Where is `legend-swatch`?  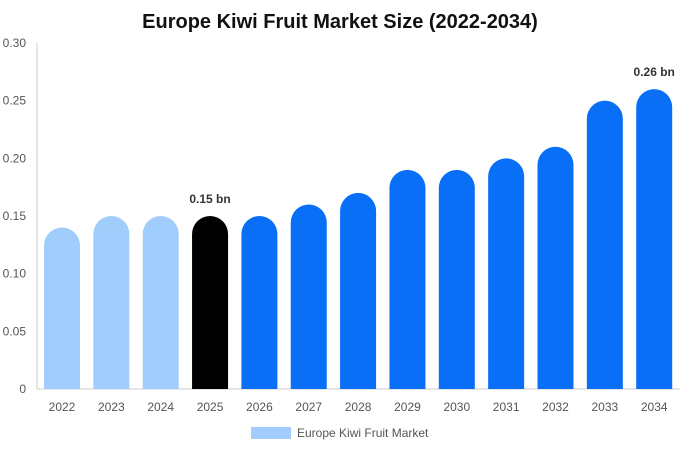 legend-swatch is located at coordinates (271, 433).